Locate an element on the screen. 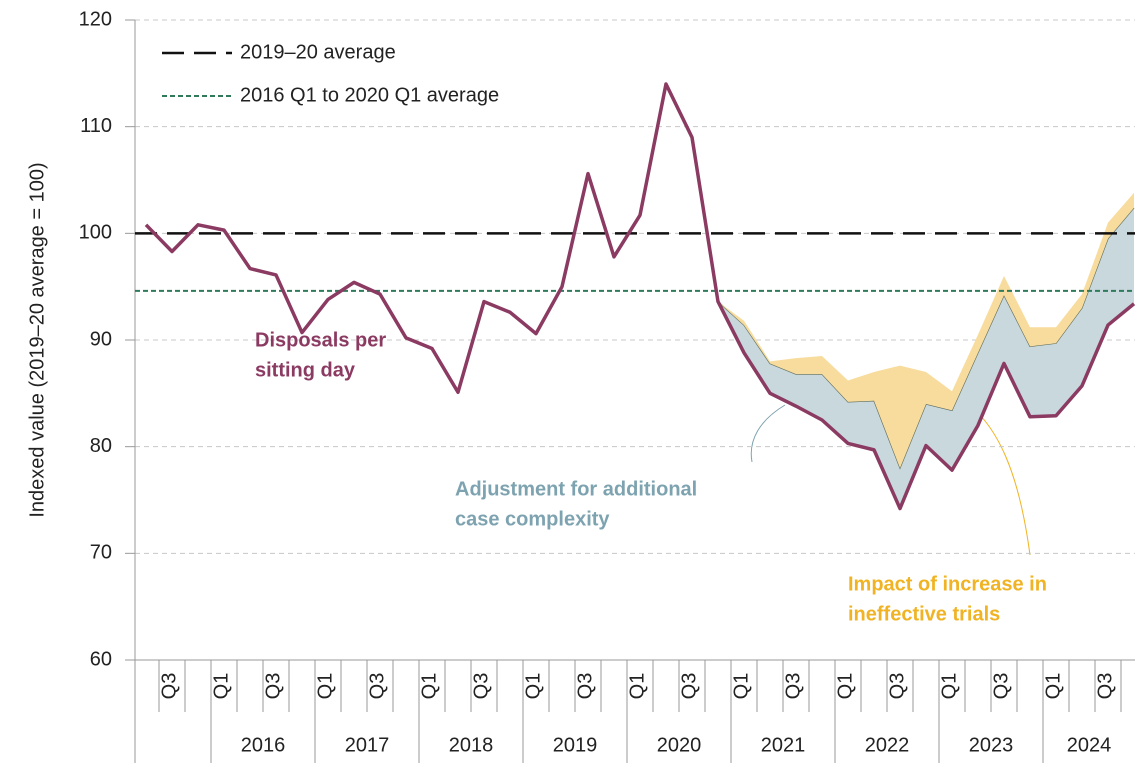 The width and height of the screenshot is (1143, 763). year-label: 2022 is located at coordinates (887, 745).